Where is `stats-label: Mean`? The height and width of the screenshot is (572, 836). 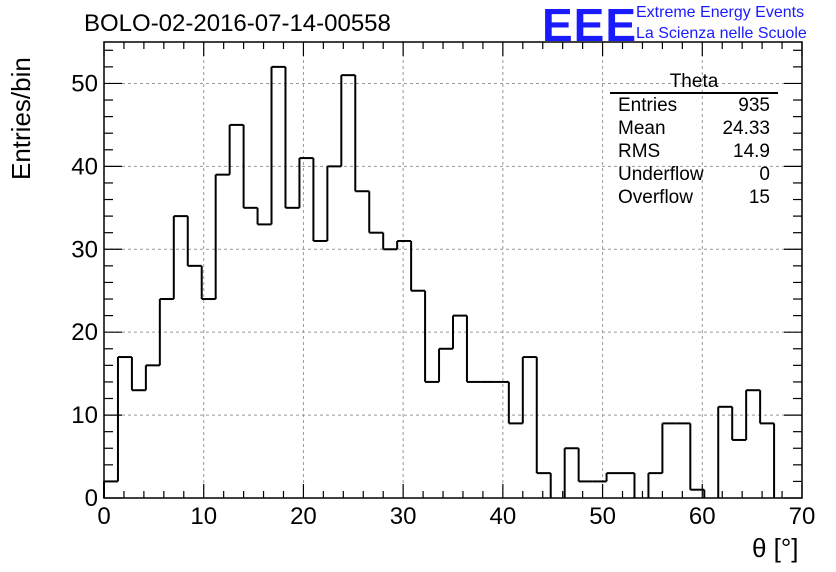 stats-label: Mean is located at coordinates (642, 128).